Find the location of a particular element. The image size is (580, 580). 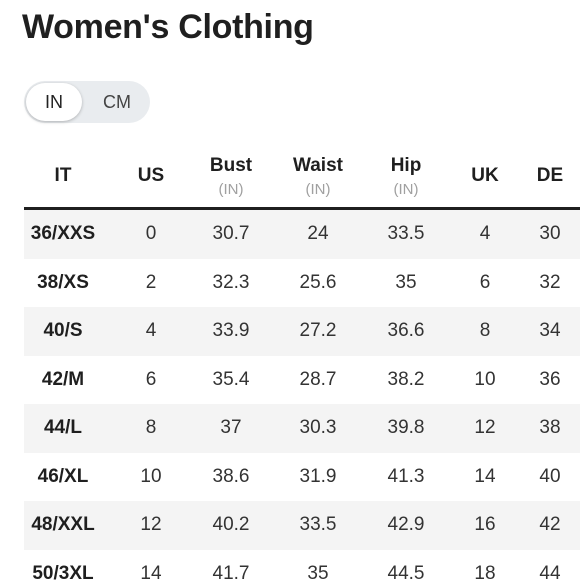

cell-bust: 33.9 is located at coordinates (231, 331).